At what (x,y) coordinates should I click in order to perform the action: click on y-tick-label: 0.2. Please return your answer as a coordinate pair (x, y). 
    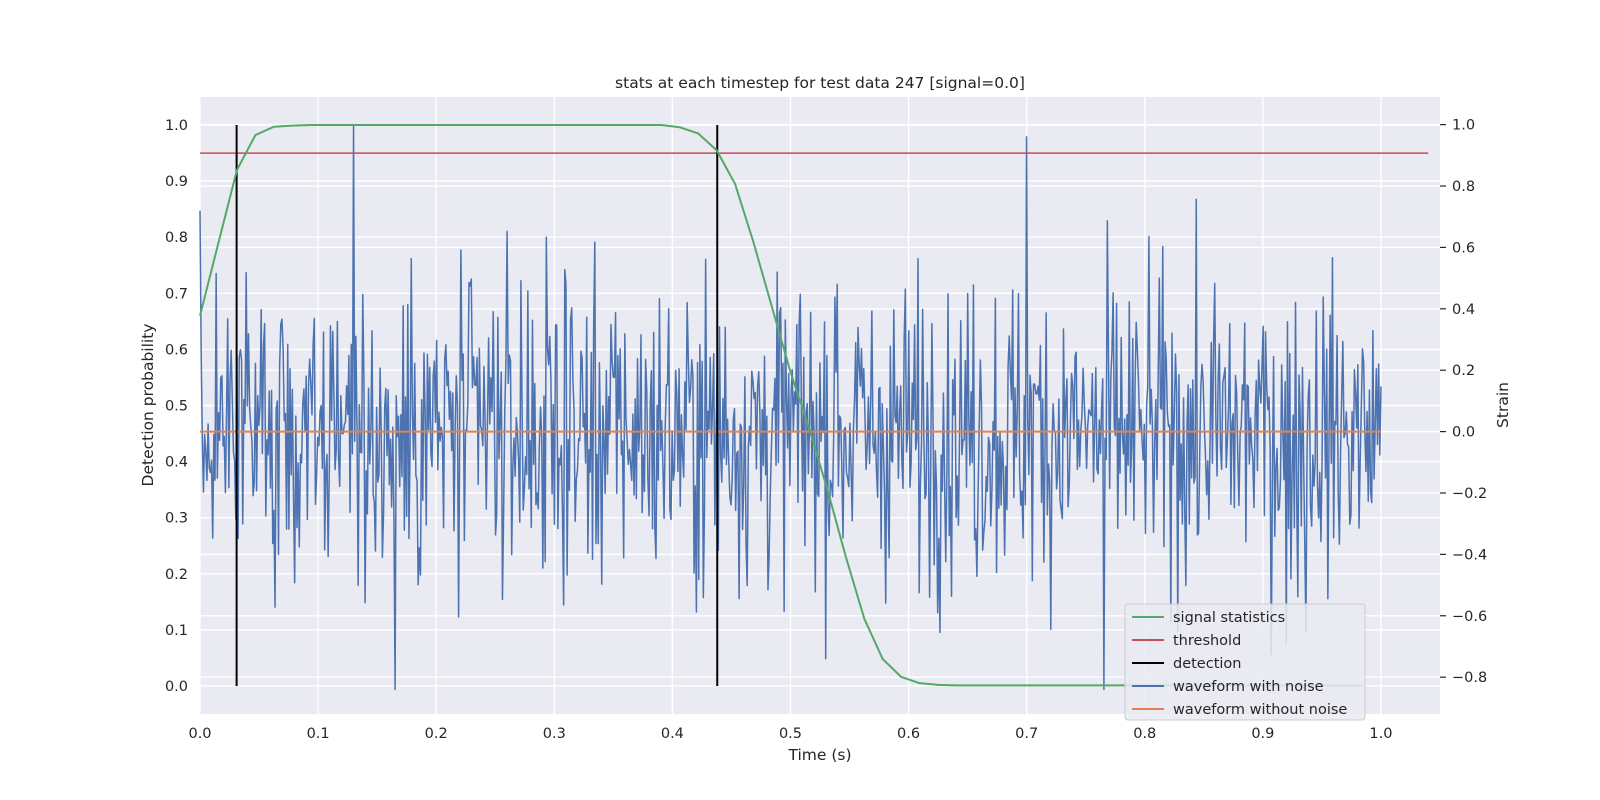
    Looking at the image, I should click on (176, 575).